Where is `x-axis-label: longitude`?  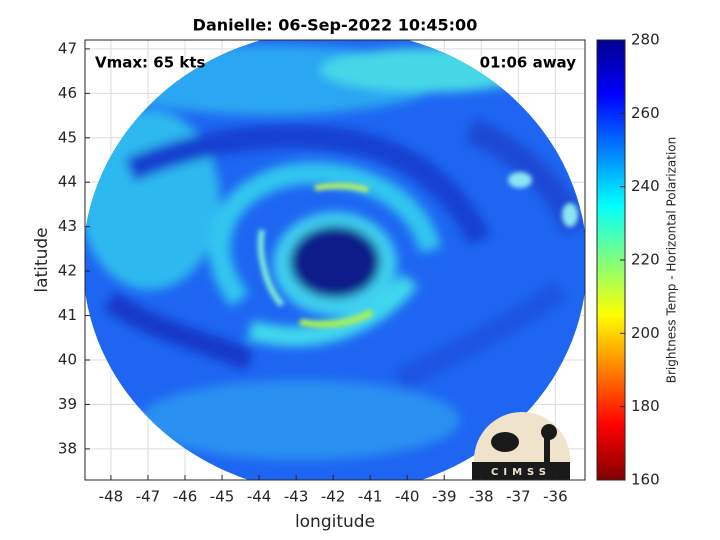 x-axis-label: longitude is located at coordinates (335, 522).